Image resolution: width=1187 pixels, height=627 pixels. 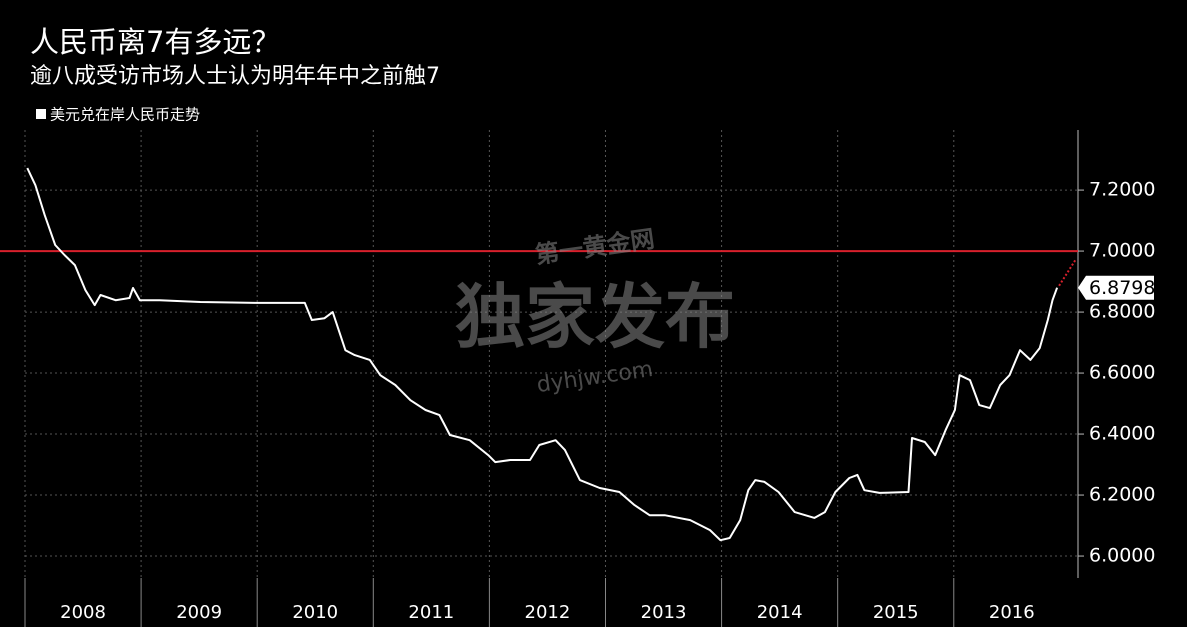 What do you see at coordinates (1122, 190) in the screenshot?
I see `y-tick-label: 7.2000` at bounding box center [1122, 190].